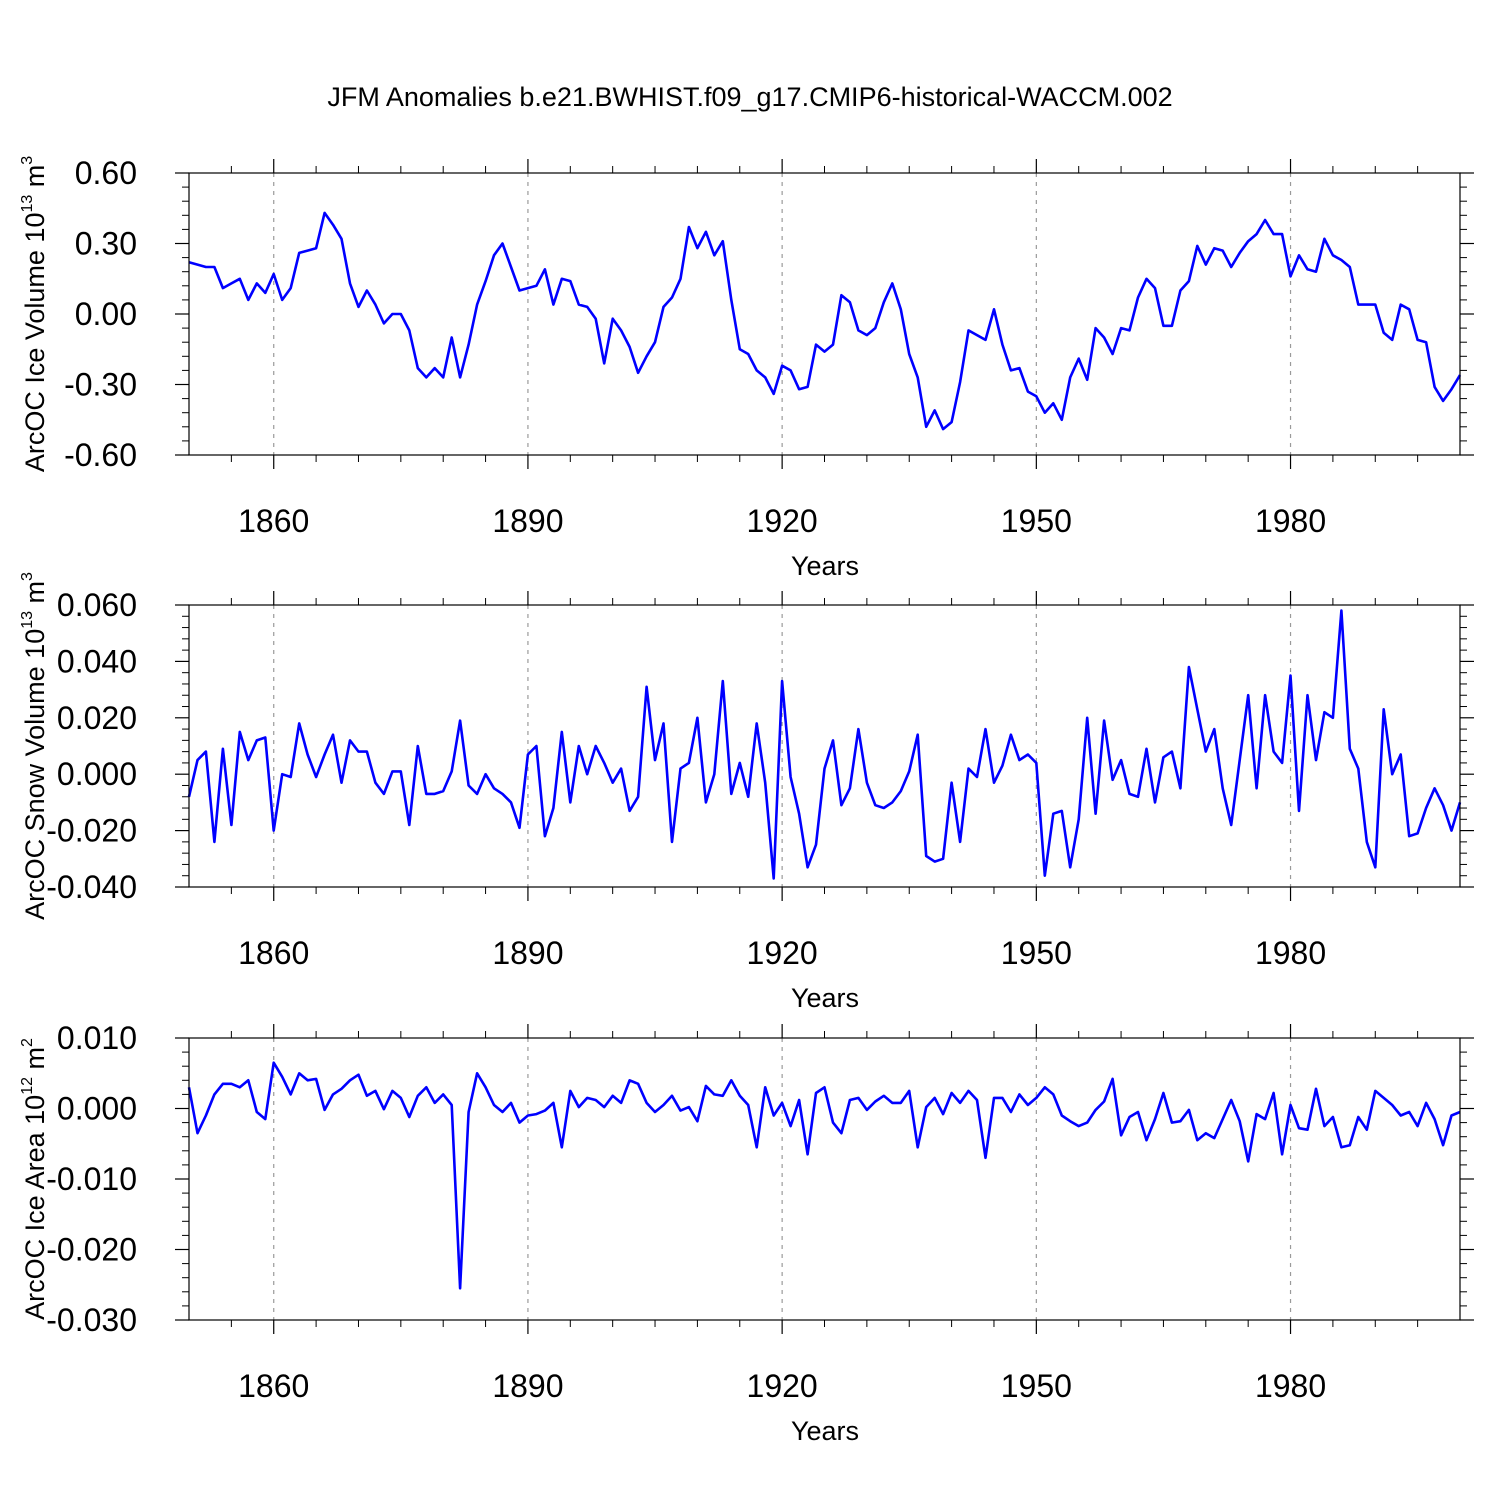 The height and width of the screenshot is (1500, 1500). What do you see at coordinates (106, 244) in the screenshot?
I see `y-tick-label: 0.30` at bounding box center [106, 244].